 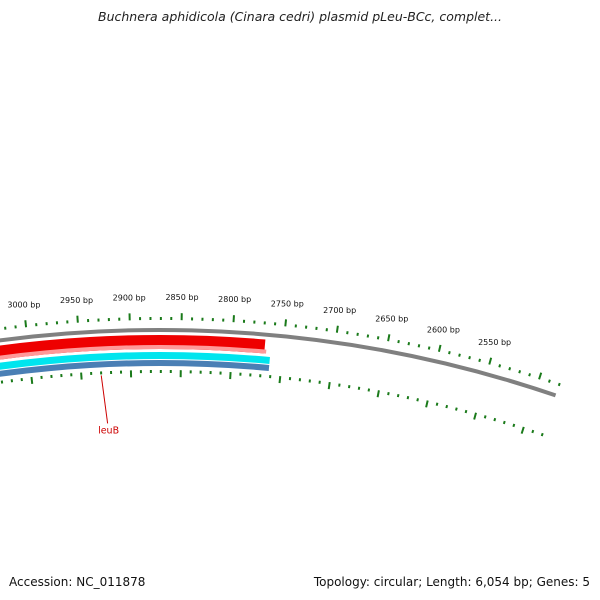 I want to click on scale-label: 2650 bp, so click(x=391, y=319).